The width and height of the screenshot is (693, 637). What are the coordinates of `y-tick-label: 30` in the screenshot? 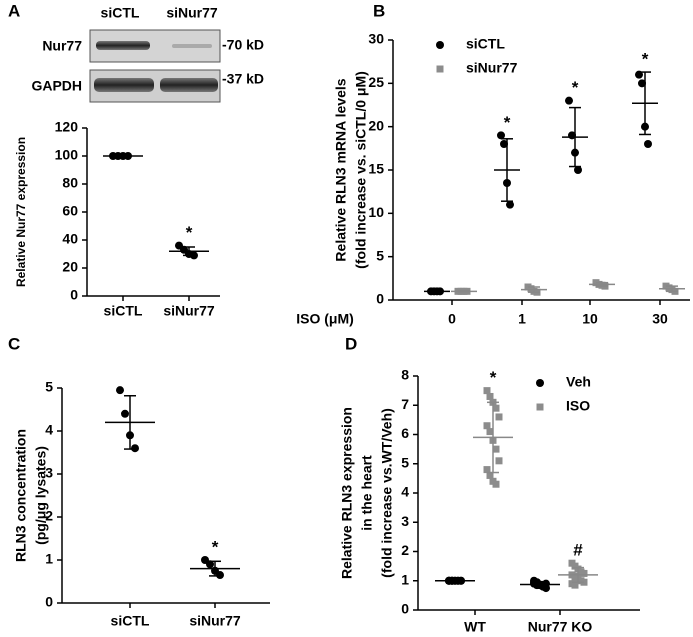 It's located at (376, 39).